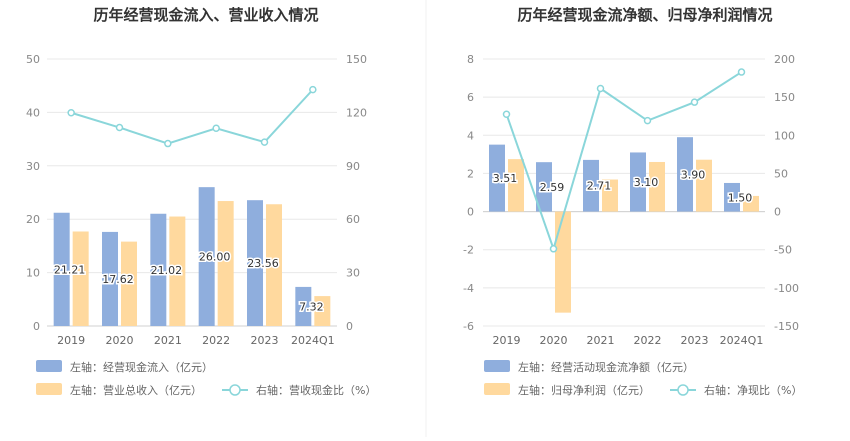 This screenshot has height=441, width=850. I want to click on chart-title: 历年经营现金流净额、归母净利润情况, so click(644, 15).